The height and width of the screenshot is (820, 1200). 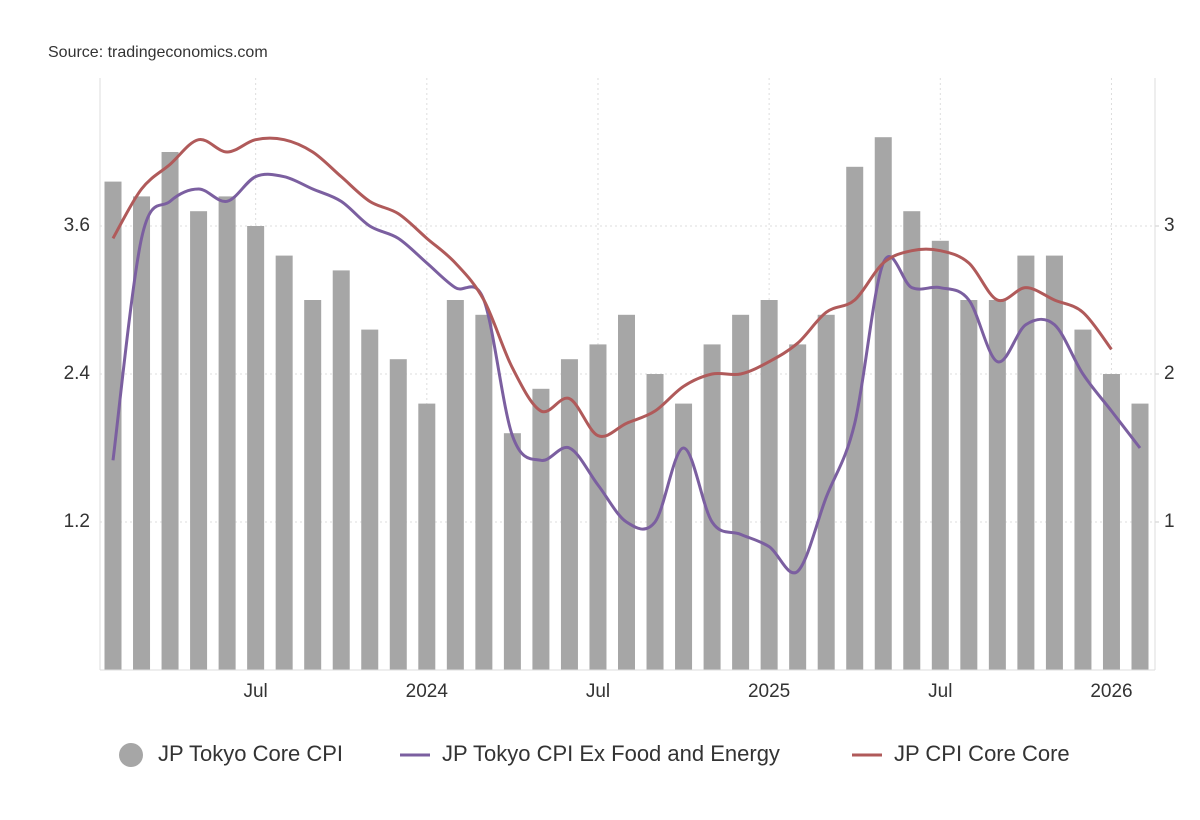 I want to click on y-tick-label: 3.6, so click(x=77, y=225).